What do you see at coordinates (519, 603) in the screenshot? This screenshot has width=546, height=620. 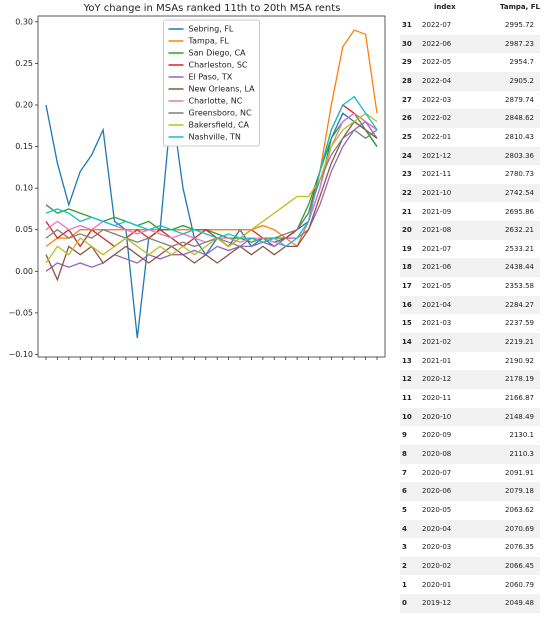 I see `row-value: 2049.48` at bounding box center [519, 603].